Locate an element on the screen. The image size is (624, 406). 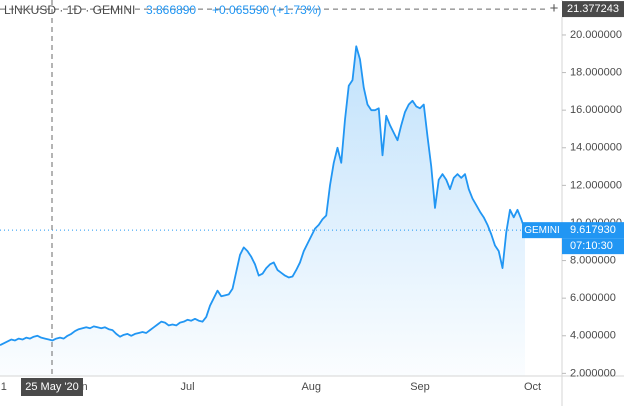
add-button is located at coordinates (554, 9).